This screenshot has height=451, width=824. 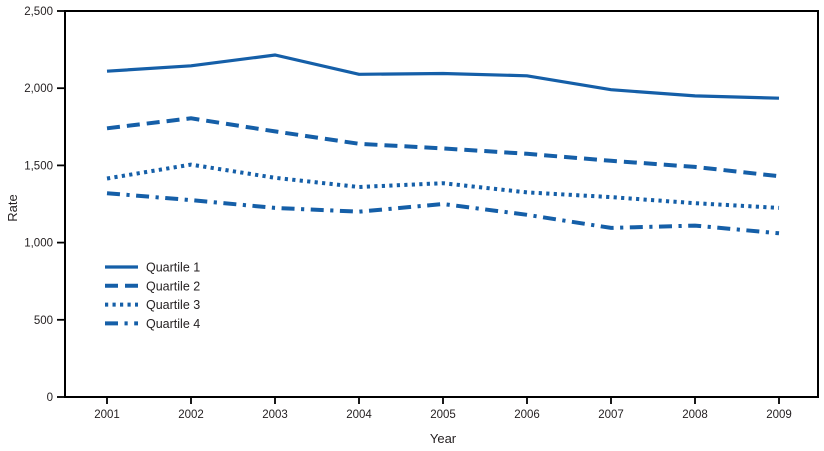 I want to click on x-tick-label: 2007, so click(x=611, y=415).